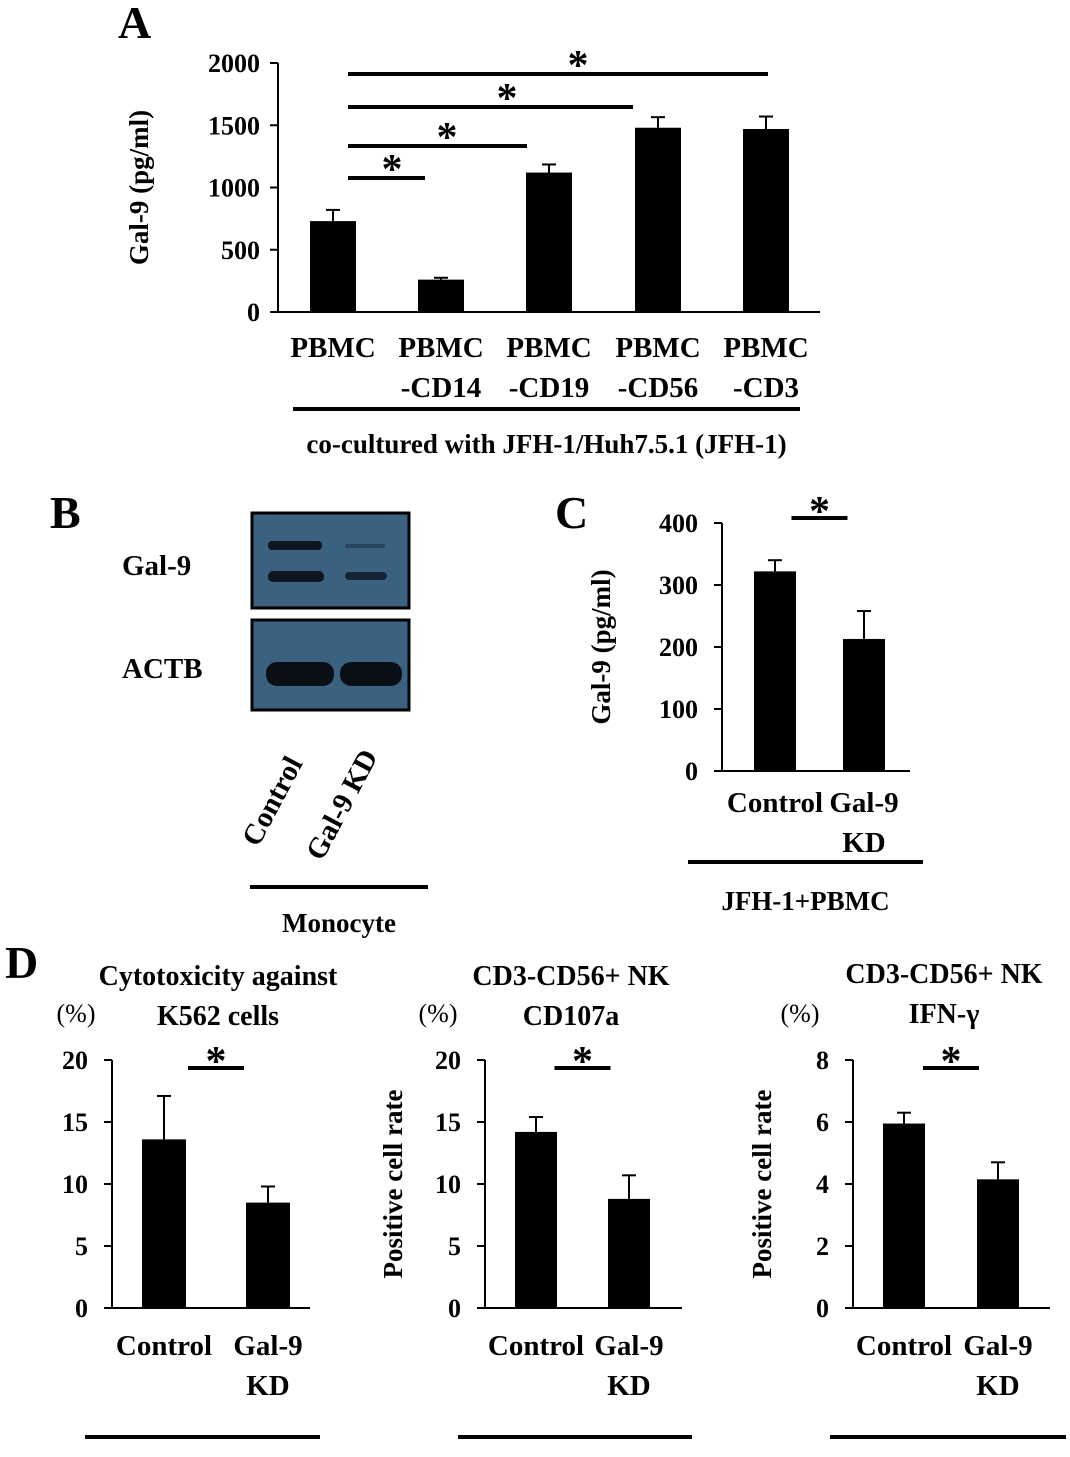 This screenshot has height=1457, width=1070. I want to click on y-tick-label: 500, so click(240, 250).